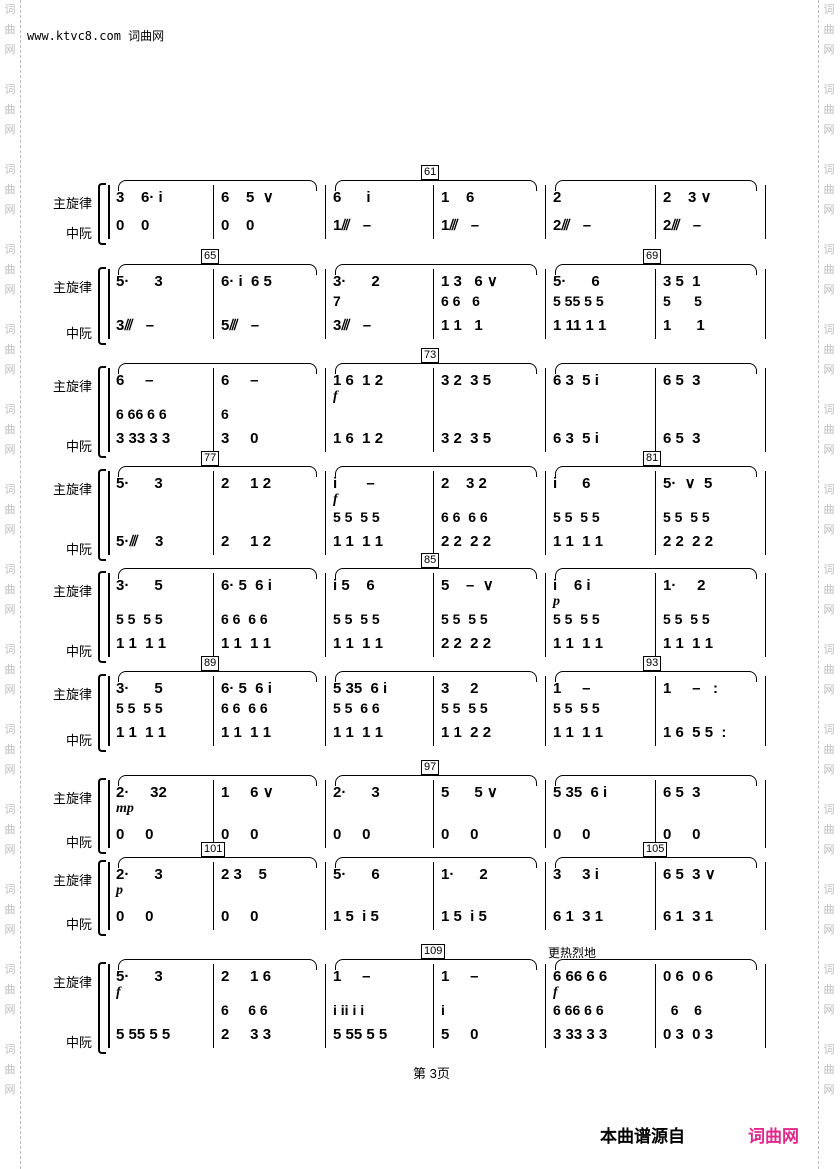  I want to click on source-site-link: 词曲网, so click(773, 1136).